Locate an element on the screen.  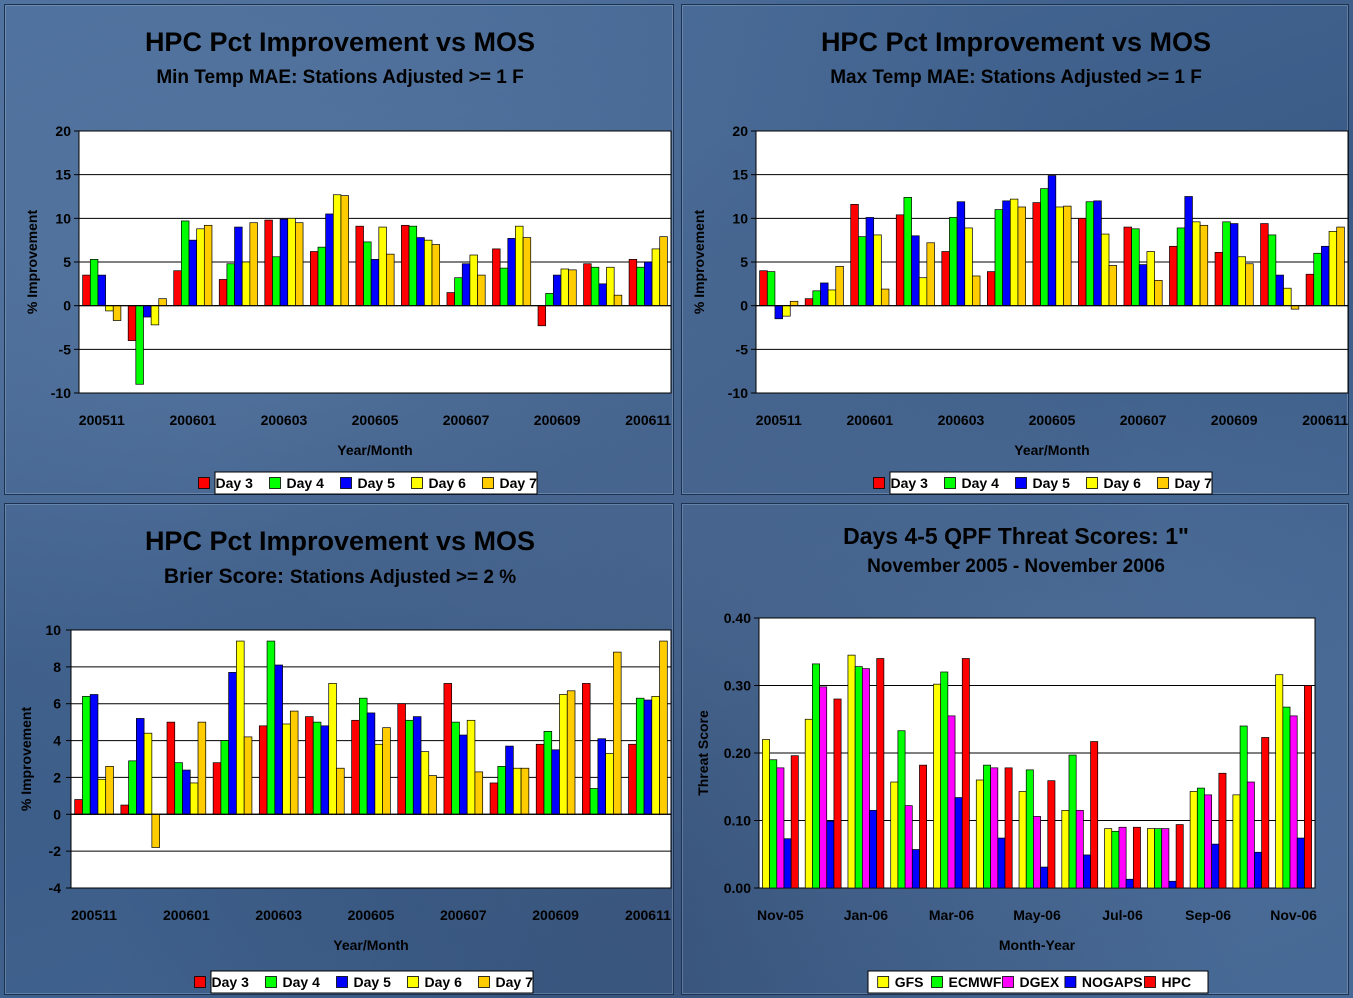
y-tick-label: 15 is located at coordinates (63, 175).